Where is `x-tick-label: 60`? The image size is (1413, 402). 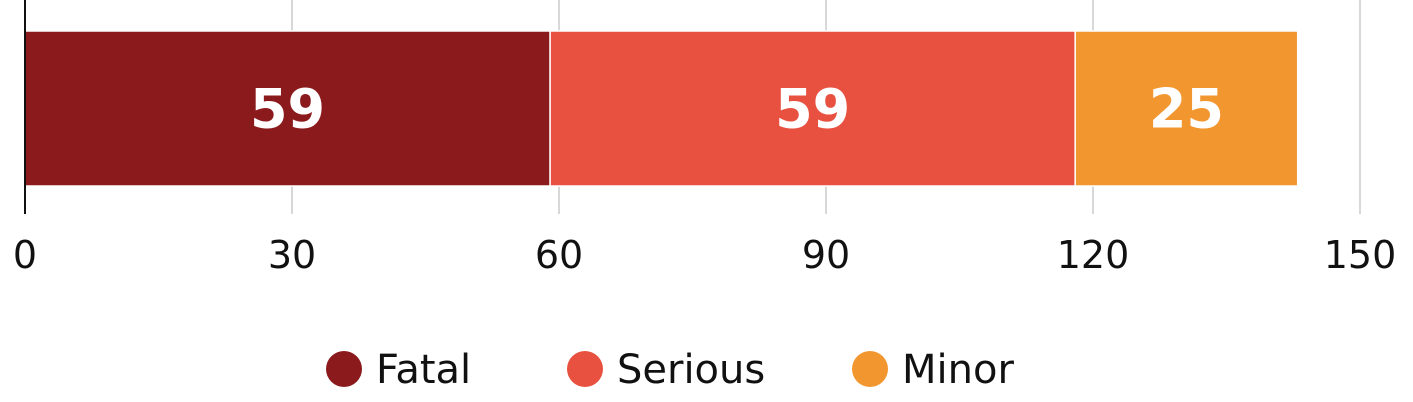
x-tick-label: 60 is located at coordinates (559, 255).